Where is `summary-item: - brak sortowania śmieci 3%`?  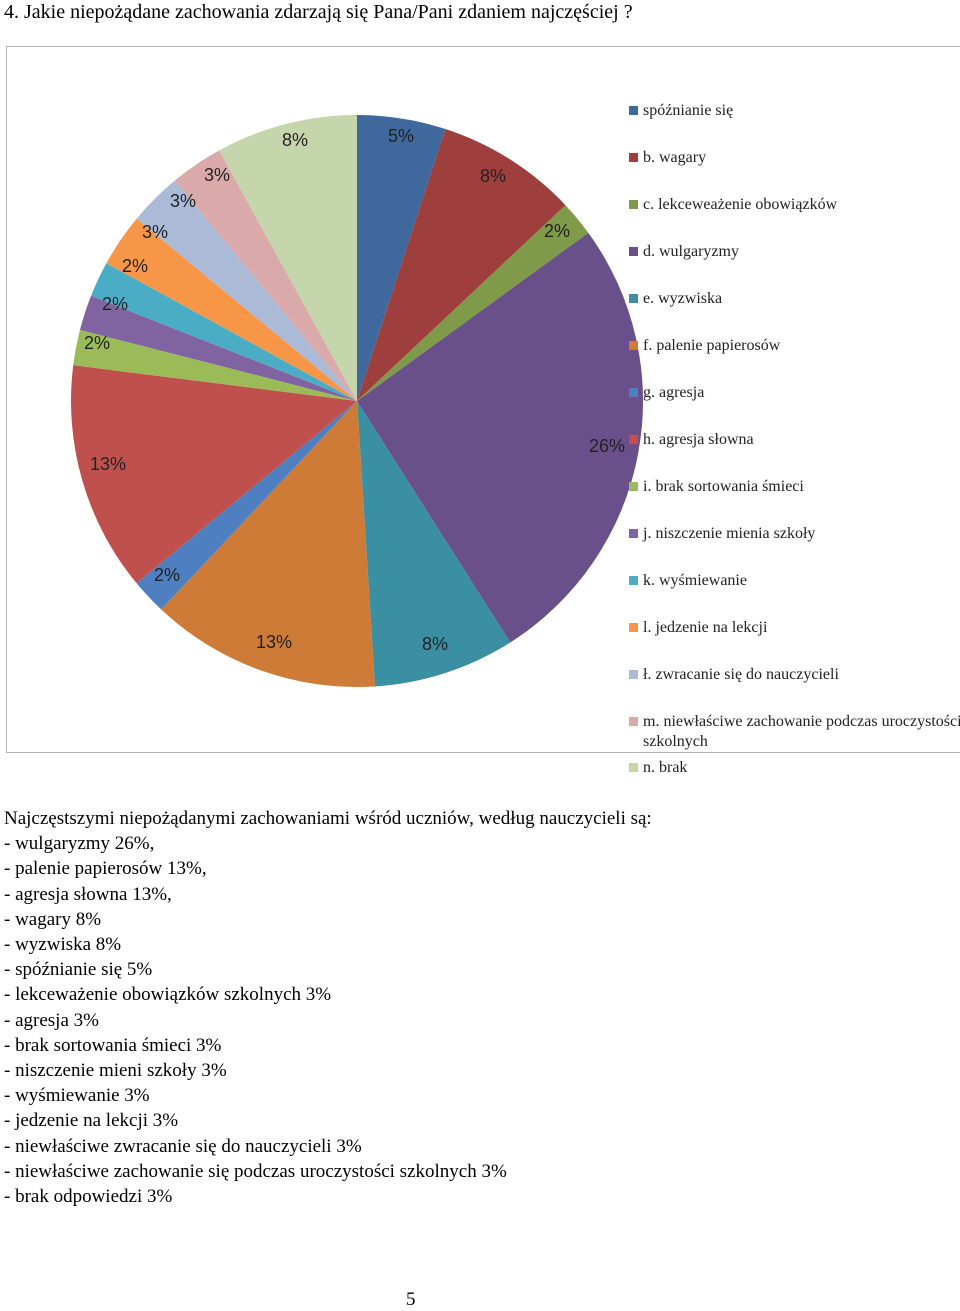 summary-item: - brak sortowania śmieci 3% is located at coordinates (113, 1045).